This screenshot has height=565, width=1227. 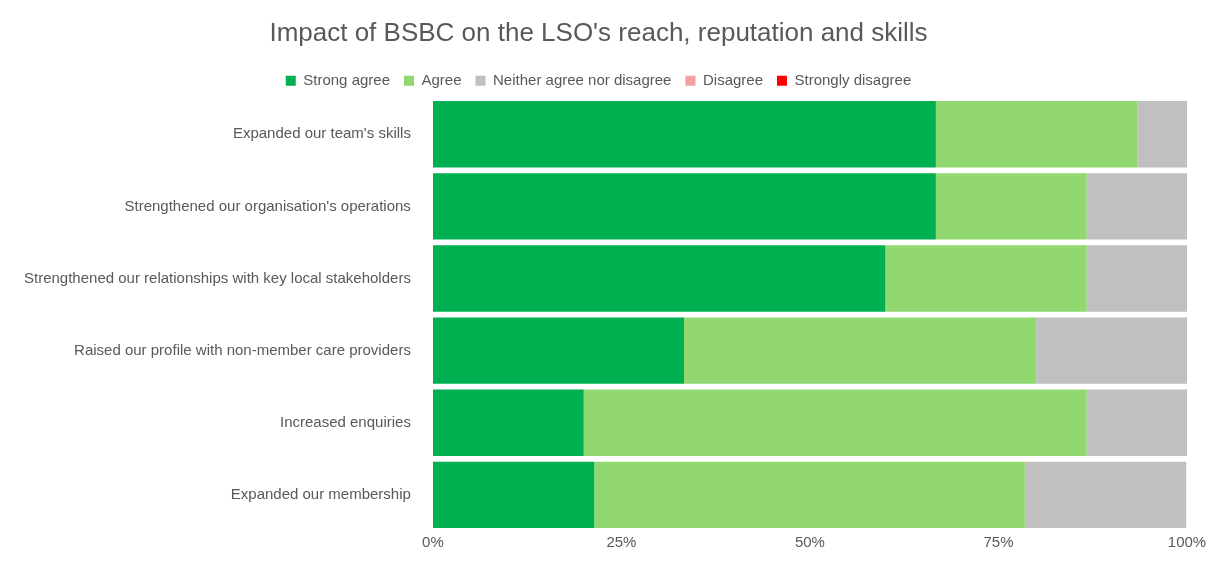 What do you see at coordinates (320, 494) in the screenshot?
I see `y-tick-label: Expanded our membership` at bounding box center [320, 494].